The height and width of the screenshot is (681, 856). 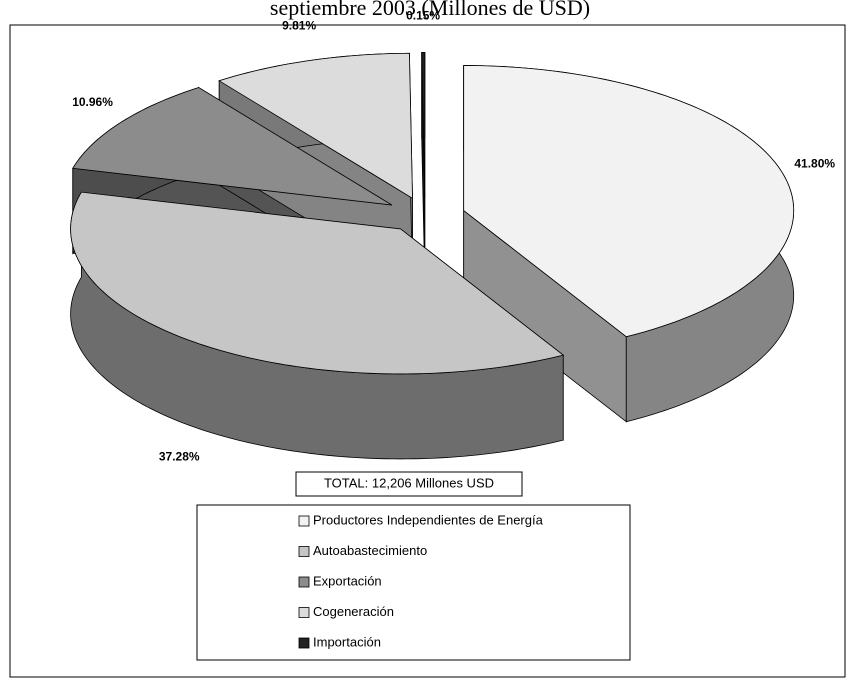 I want to click on total-annotation: TOTAL: 12,206 Millones USD, so click(x=409, y=482).